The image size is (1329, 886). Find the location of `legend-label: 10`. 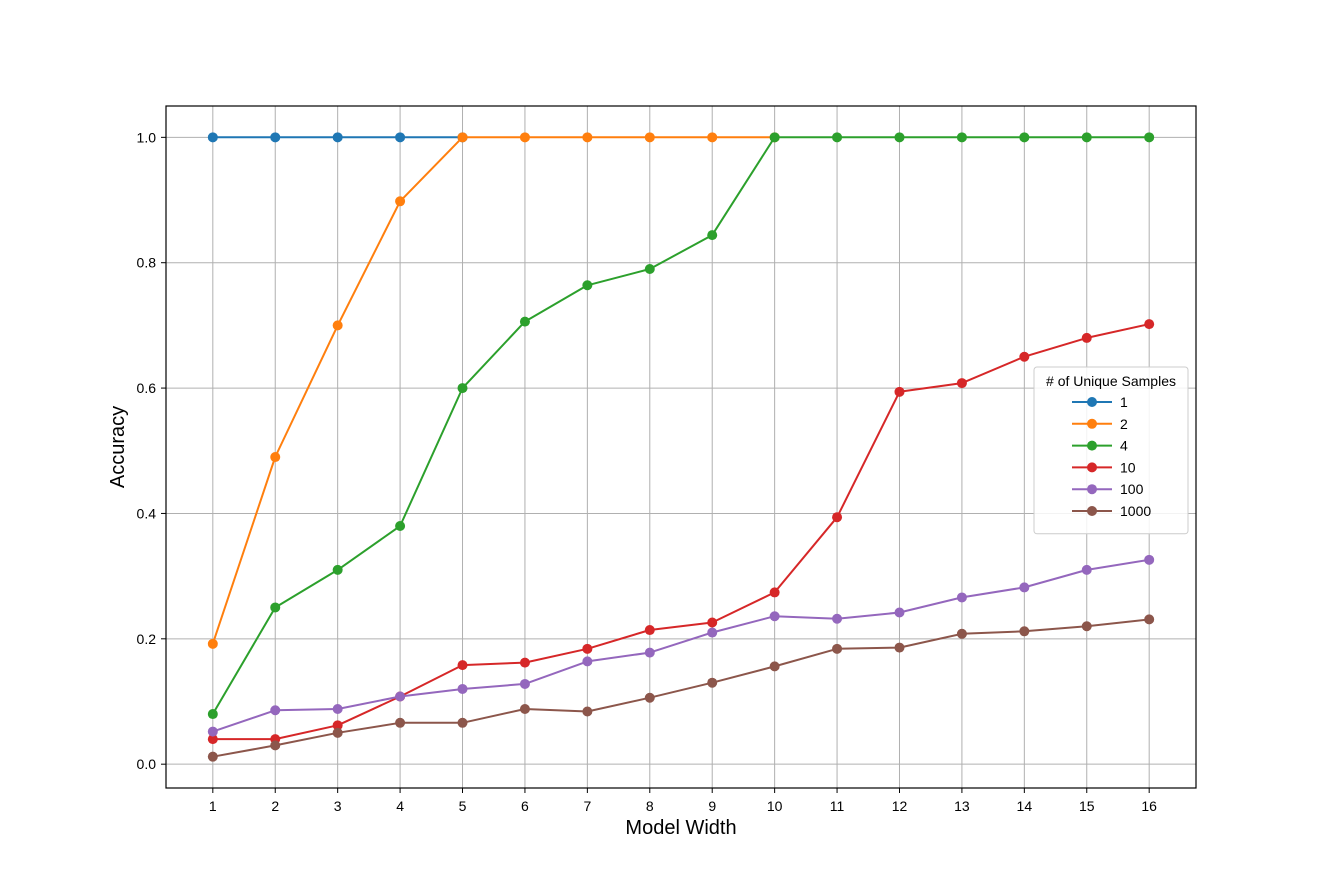

legend-label: 10 is located at coordinates (1128, 467).